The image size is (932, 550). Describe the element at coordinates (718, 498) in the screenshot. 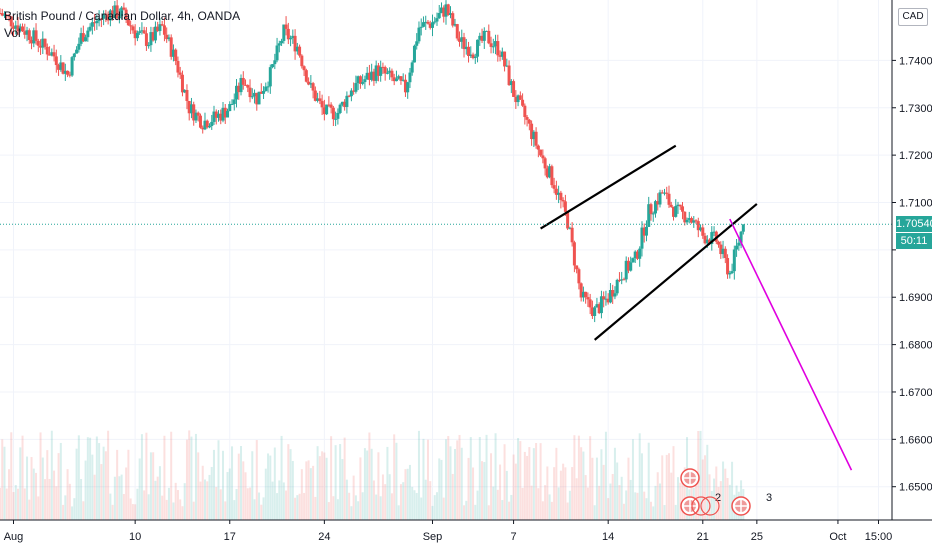

I see `event-count-label: 2` at that location.